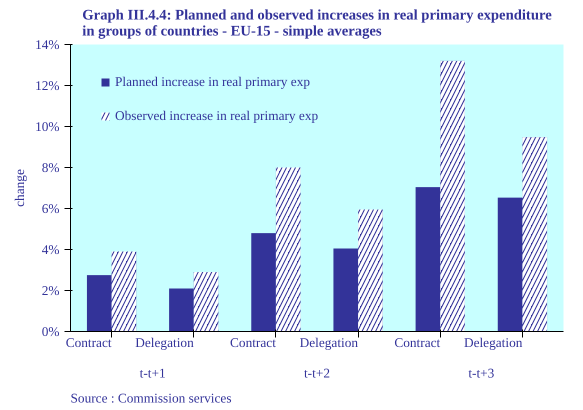 This screenshot has width=583, height=410. Describe the element at coordinates (51, 167) in the screenshot. I see `y-tick-label: 8%` at that location.